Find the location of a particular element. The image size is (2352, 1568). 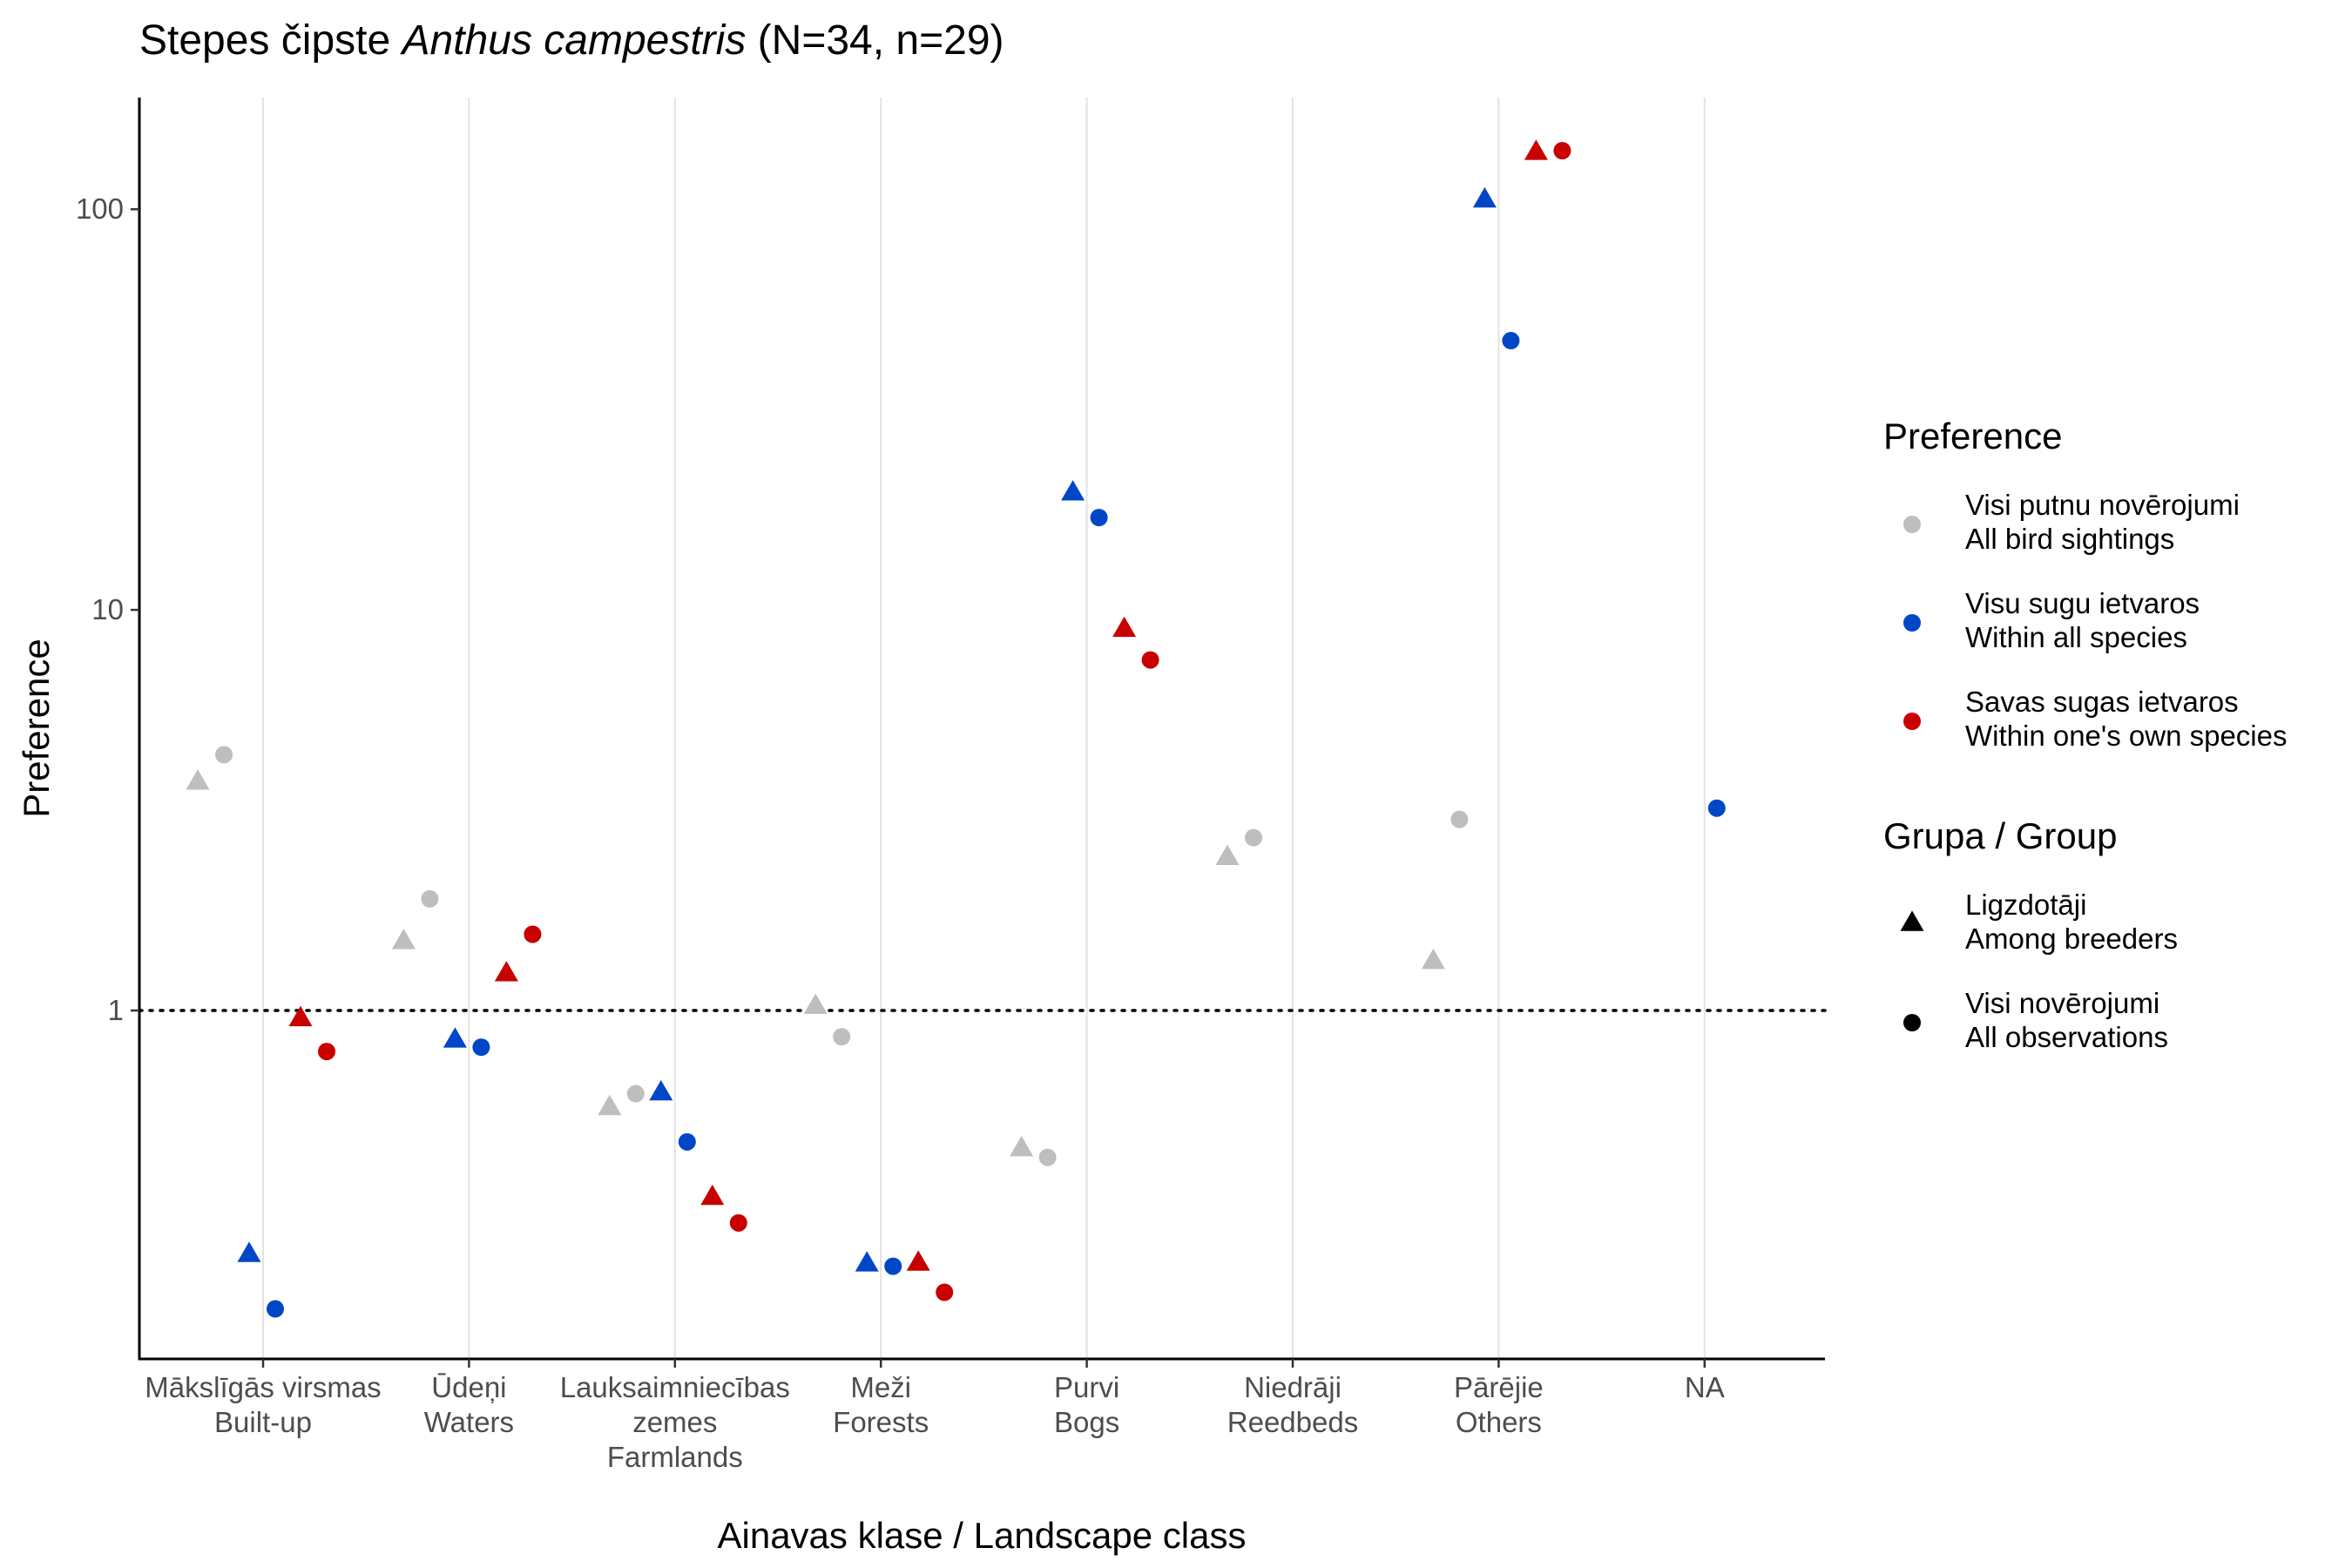

y-axis-title: Preference is located at coordinates (36, 728).